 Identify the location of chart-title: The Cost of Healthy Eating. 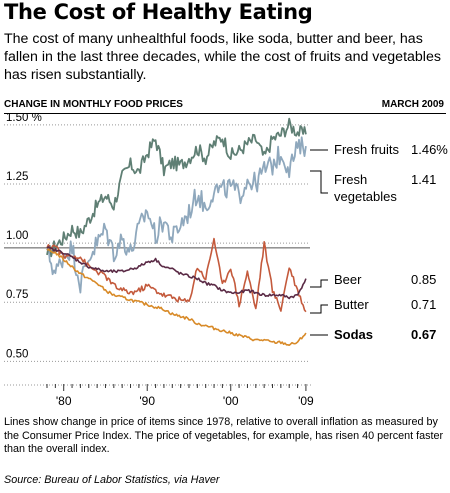
(158, 12).